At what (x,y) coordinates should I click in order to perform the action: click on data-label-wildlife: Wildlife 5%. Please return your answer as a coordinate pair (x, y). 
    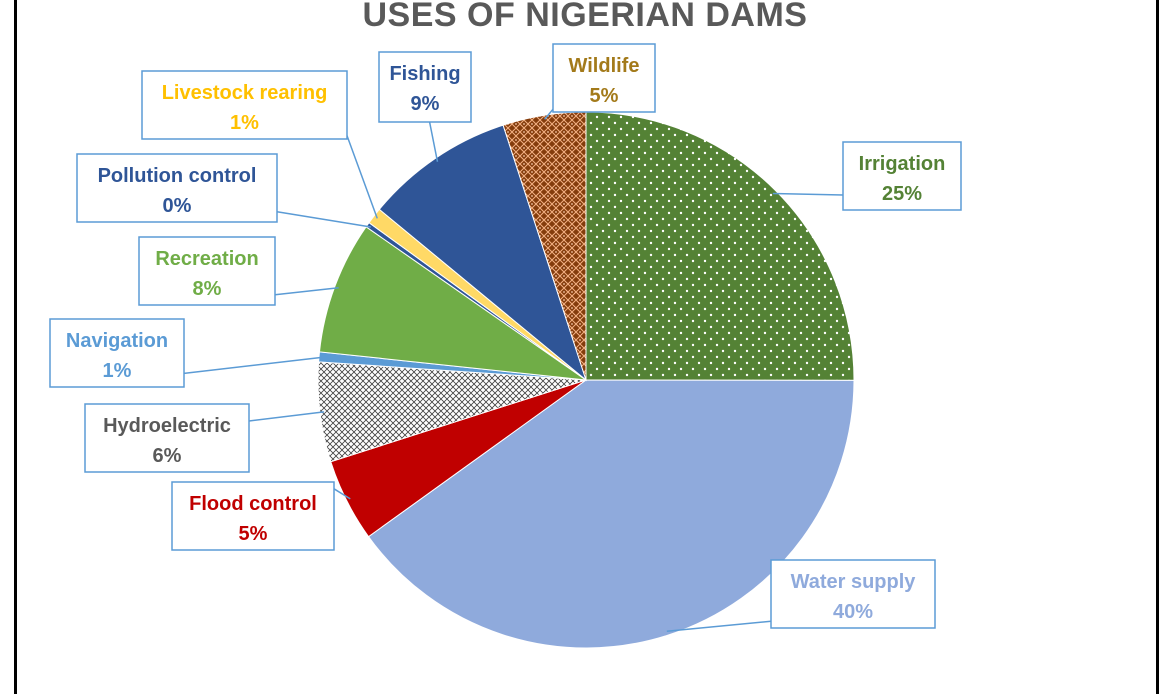
    Looking at the image, I should click on (604, 78).